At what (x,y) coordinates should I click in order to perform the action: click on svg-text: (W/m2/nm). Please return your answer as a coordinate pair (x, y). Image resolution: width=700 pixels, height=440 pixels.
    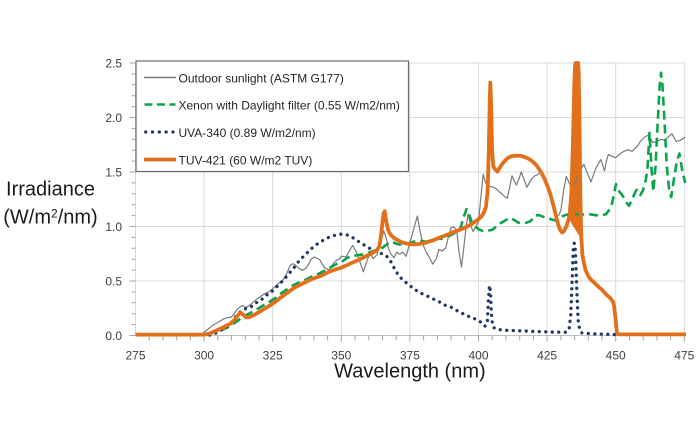
    Looking at the image, I should click on (50, 218).